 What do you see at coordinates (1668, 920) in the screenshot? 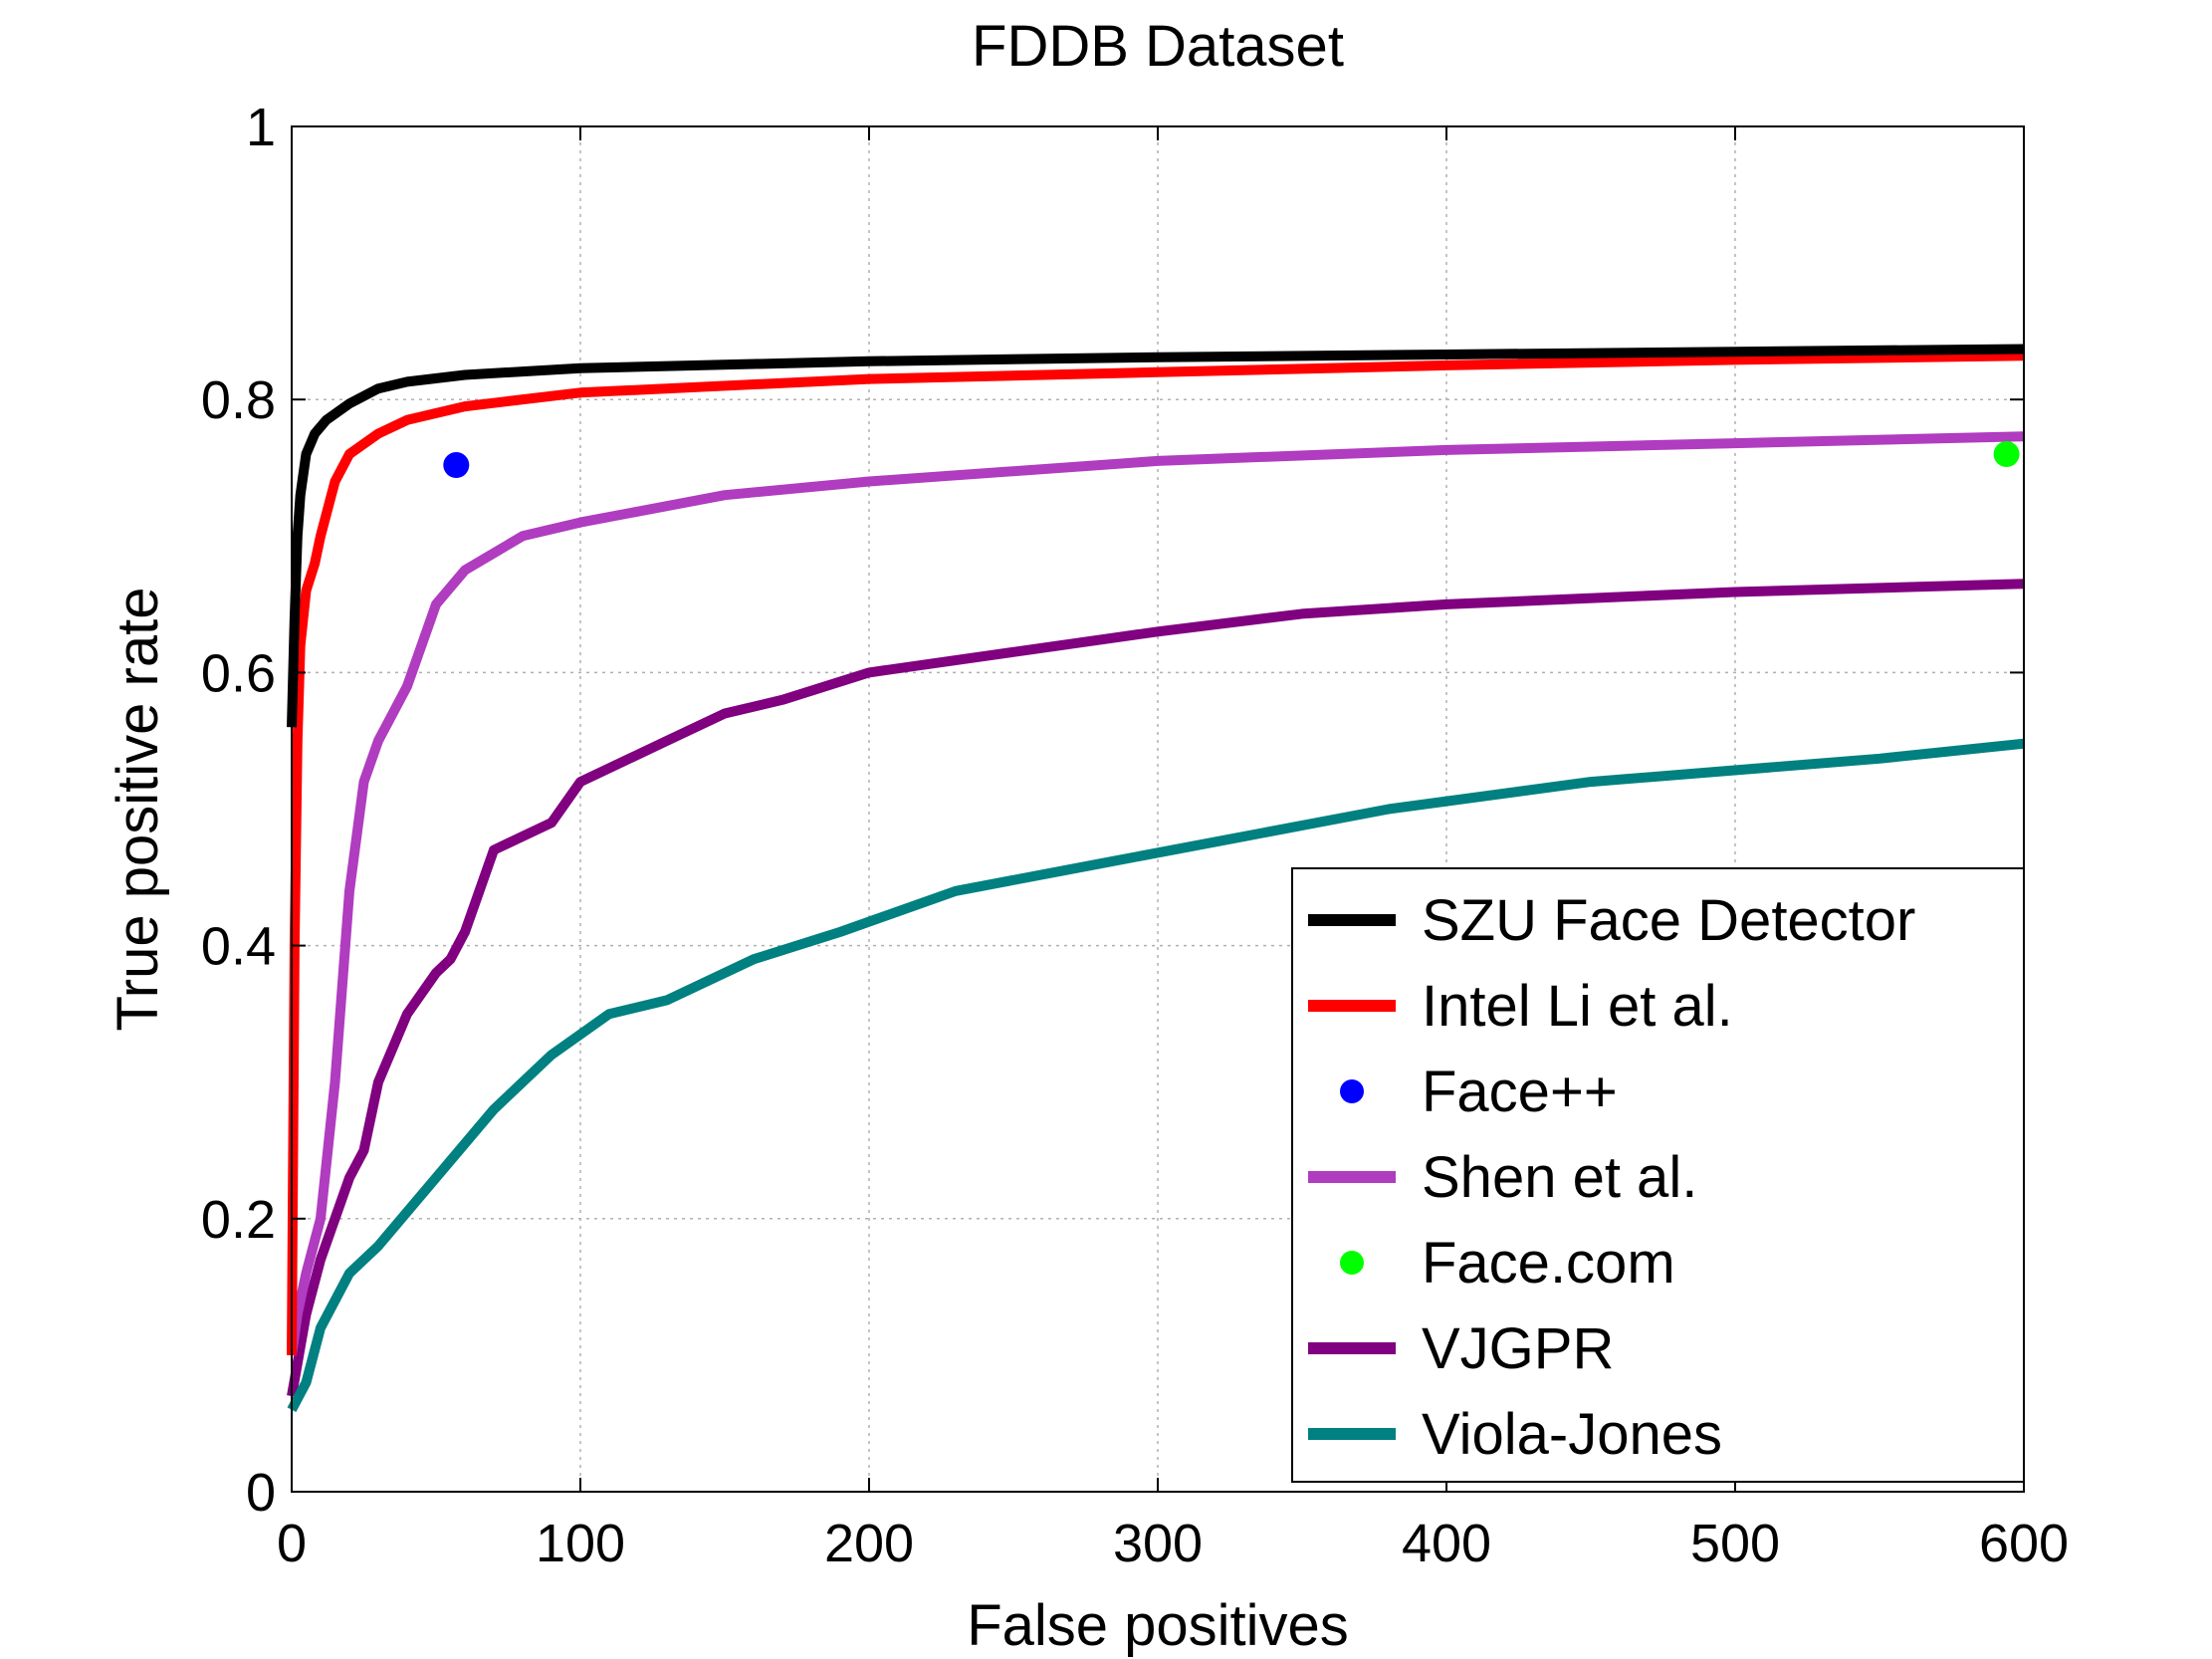
I see `legend-label: SZU Face Detector` at bounding box center [1668, 920].